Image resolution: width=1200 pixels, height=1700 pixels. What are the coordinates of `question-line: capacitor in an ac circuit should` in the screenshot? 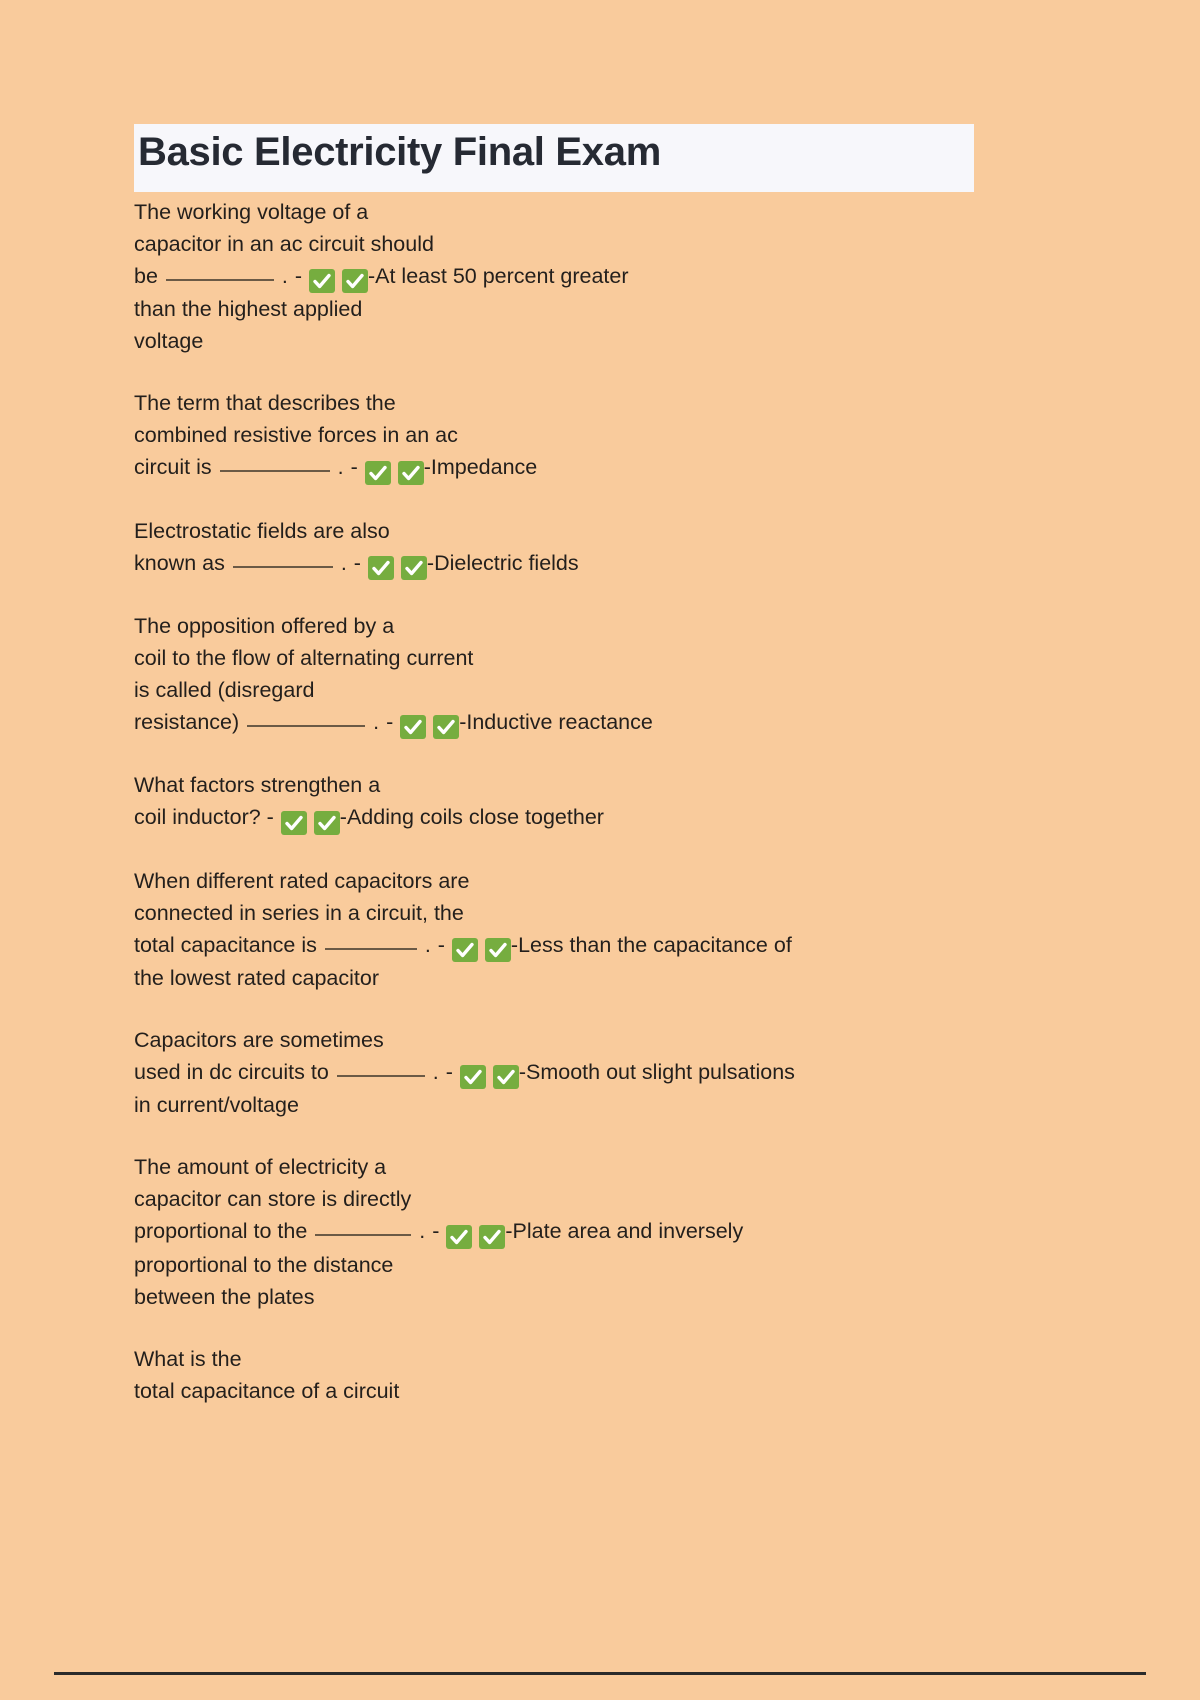 It's located at (284, 244).